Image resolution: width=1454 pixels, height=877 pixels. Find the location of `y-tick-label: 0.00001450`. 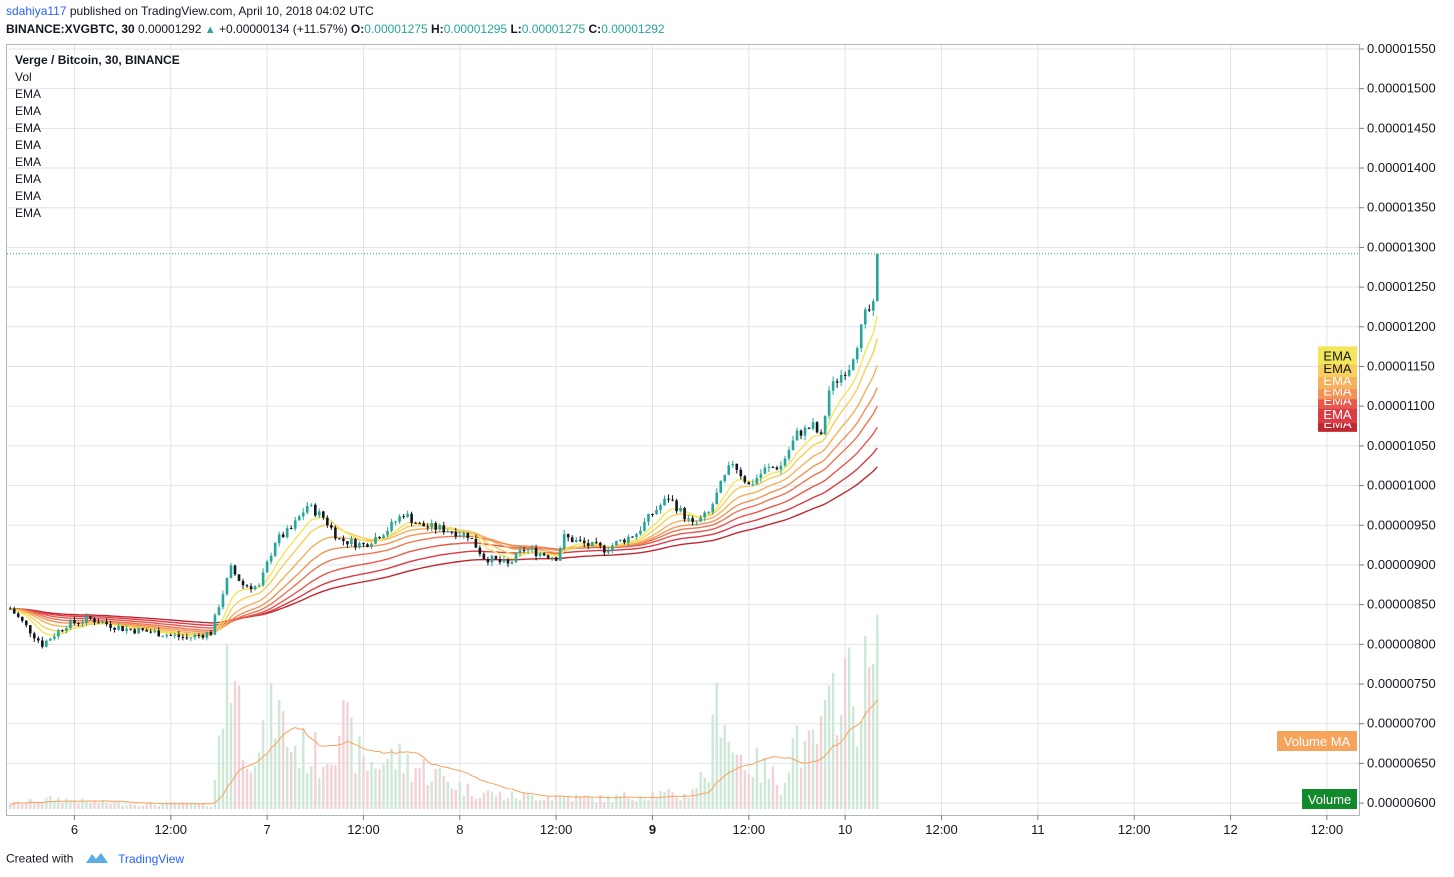

y-tick-label: 0.00001450 is located at coordinates (1401, 127).